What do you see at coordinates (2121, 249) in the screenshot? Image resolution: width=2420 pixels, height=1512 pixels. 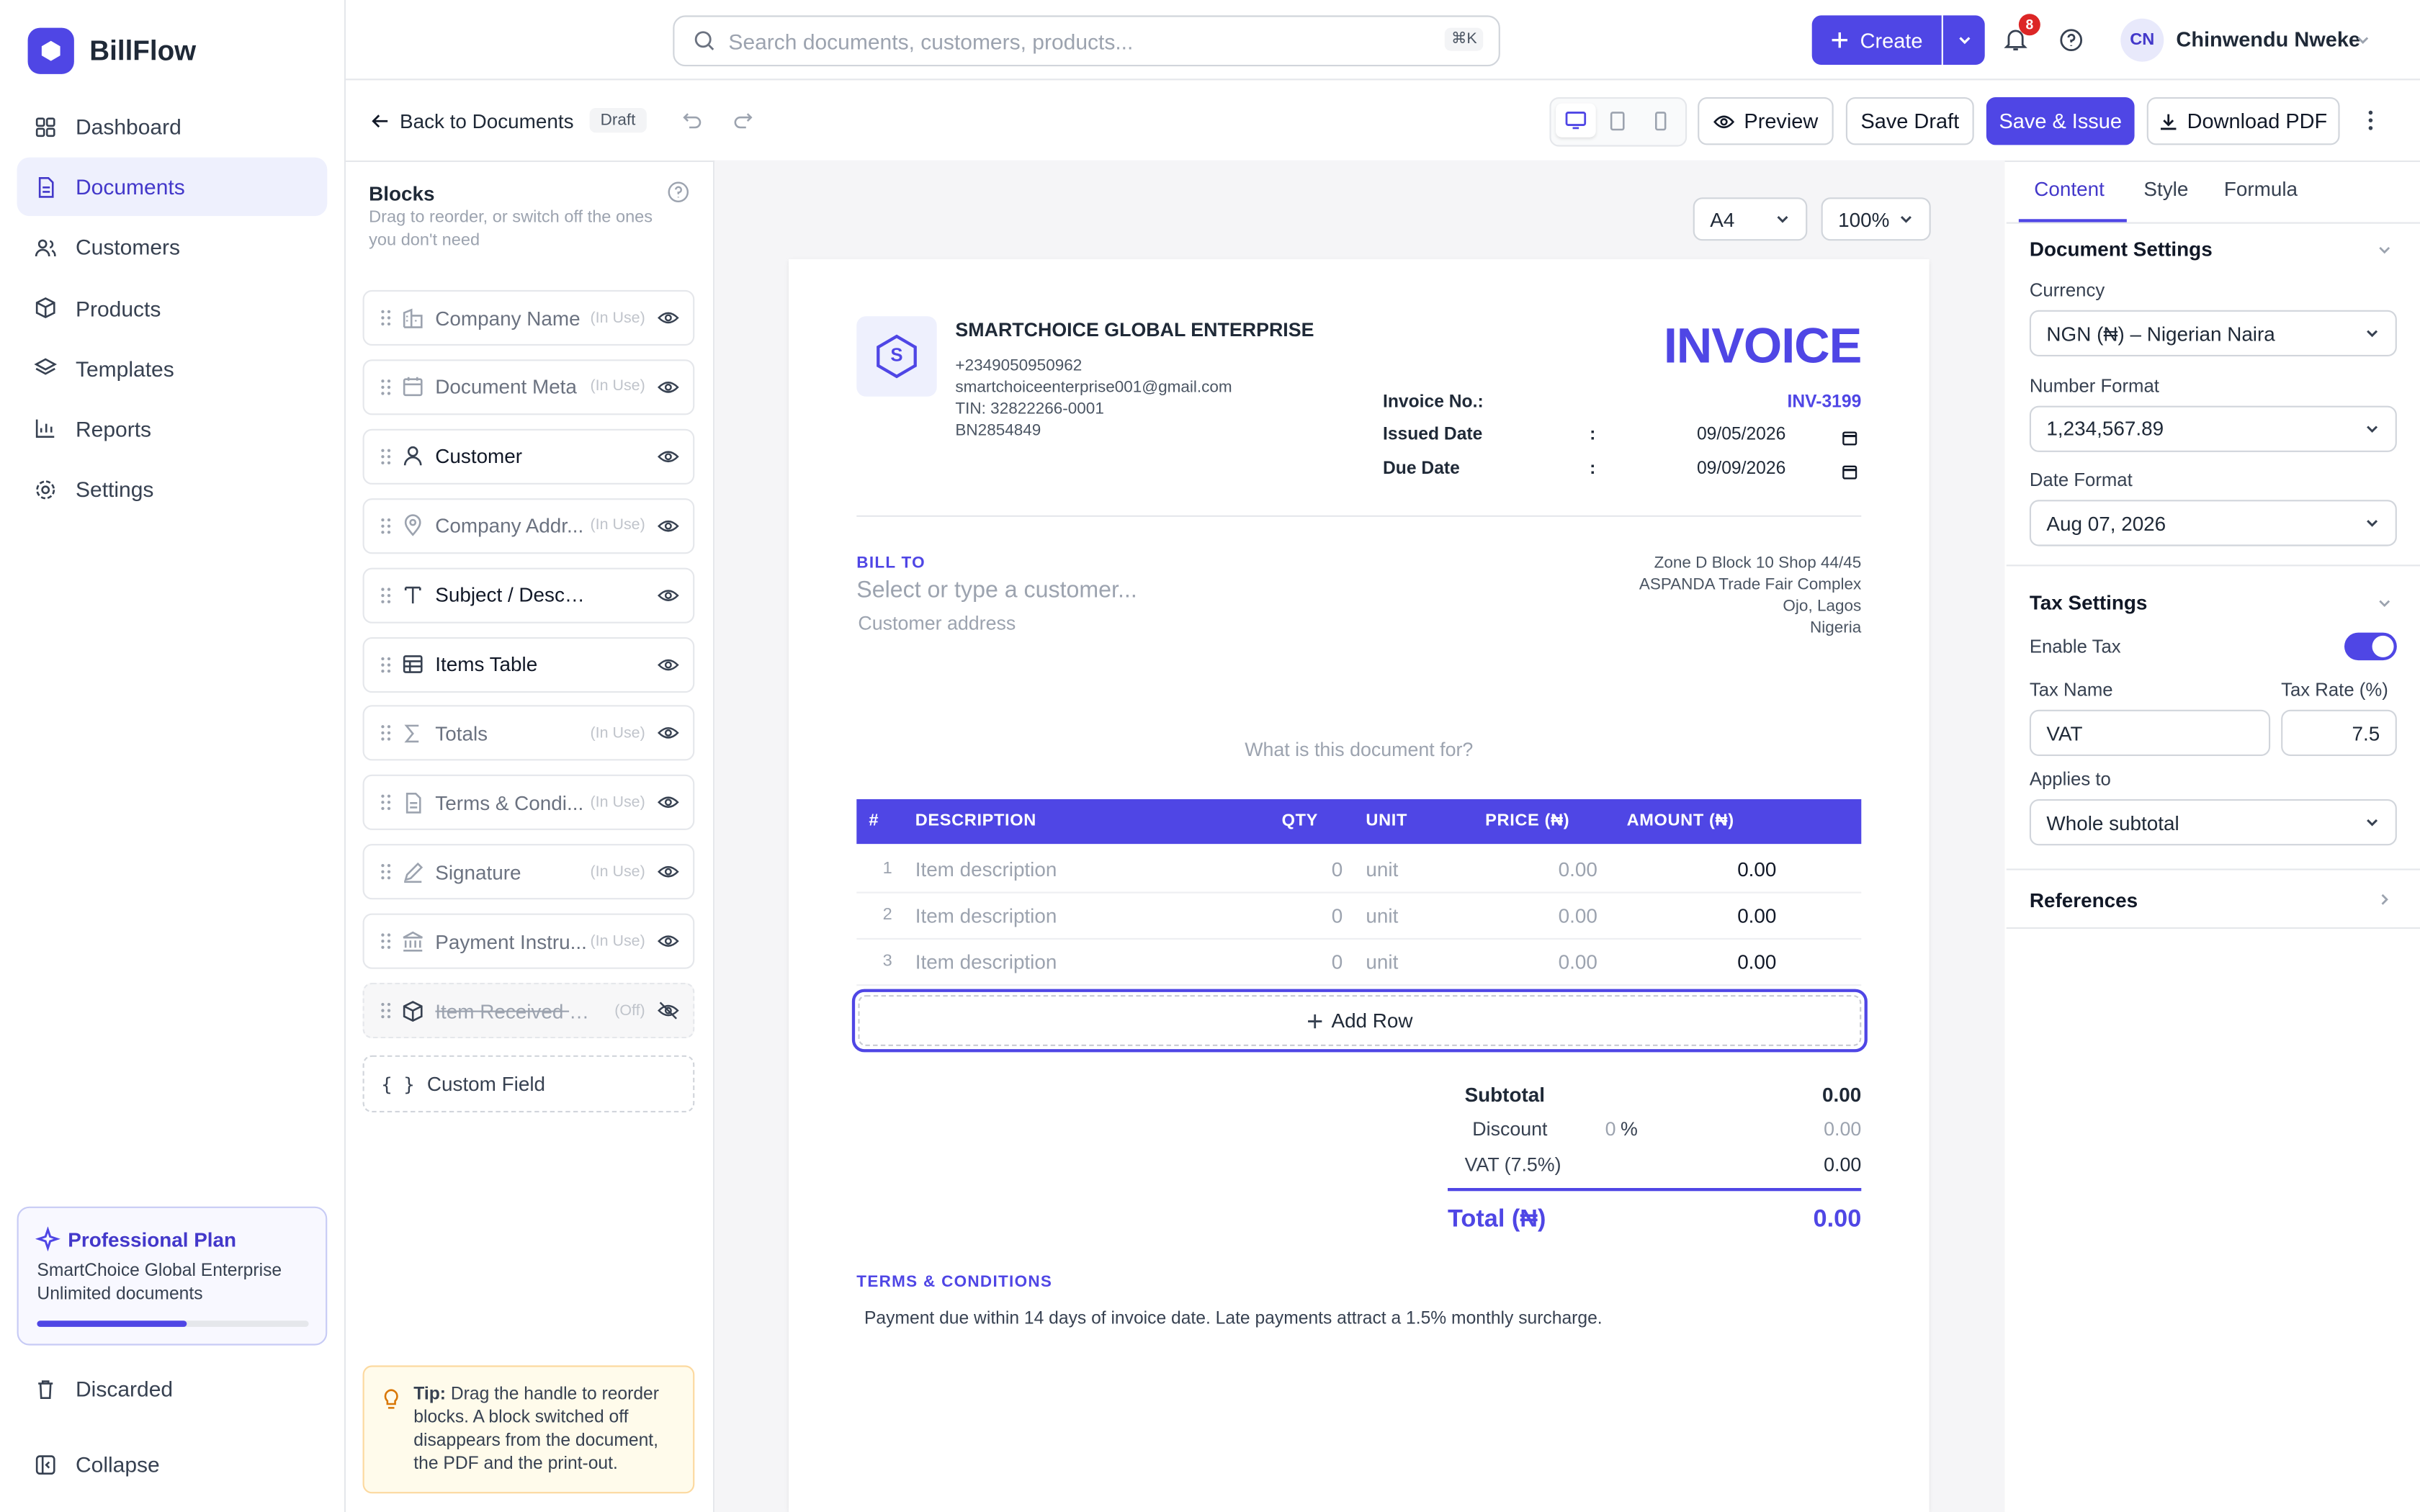 I see `document-settings-title: Document Settings` at bounding box center [2121, 249].